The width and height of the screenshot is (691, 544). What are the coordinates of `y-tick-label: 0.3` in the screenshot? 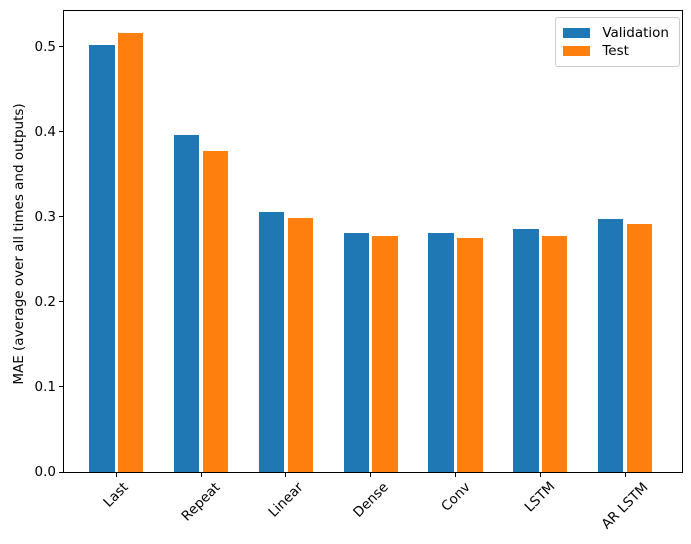 It's located at (45, 216).